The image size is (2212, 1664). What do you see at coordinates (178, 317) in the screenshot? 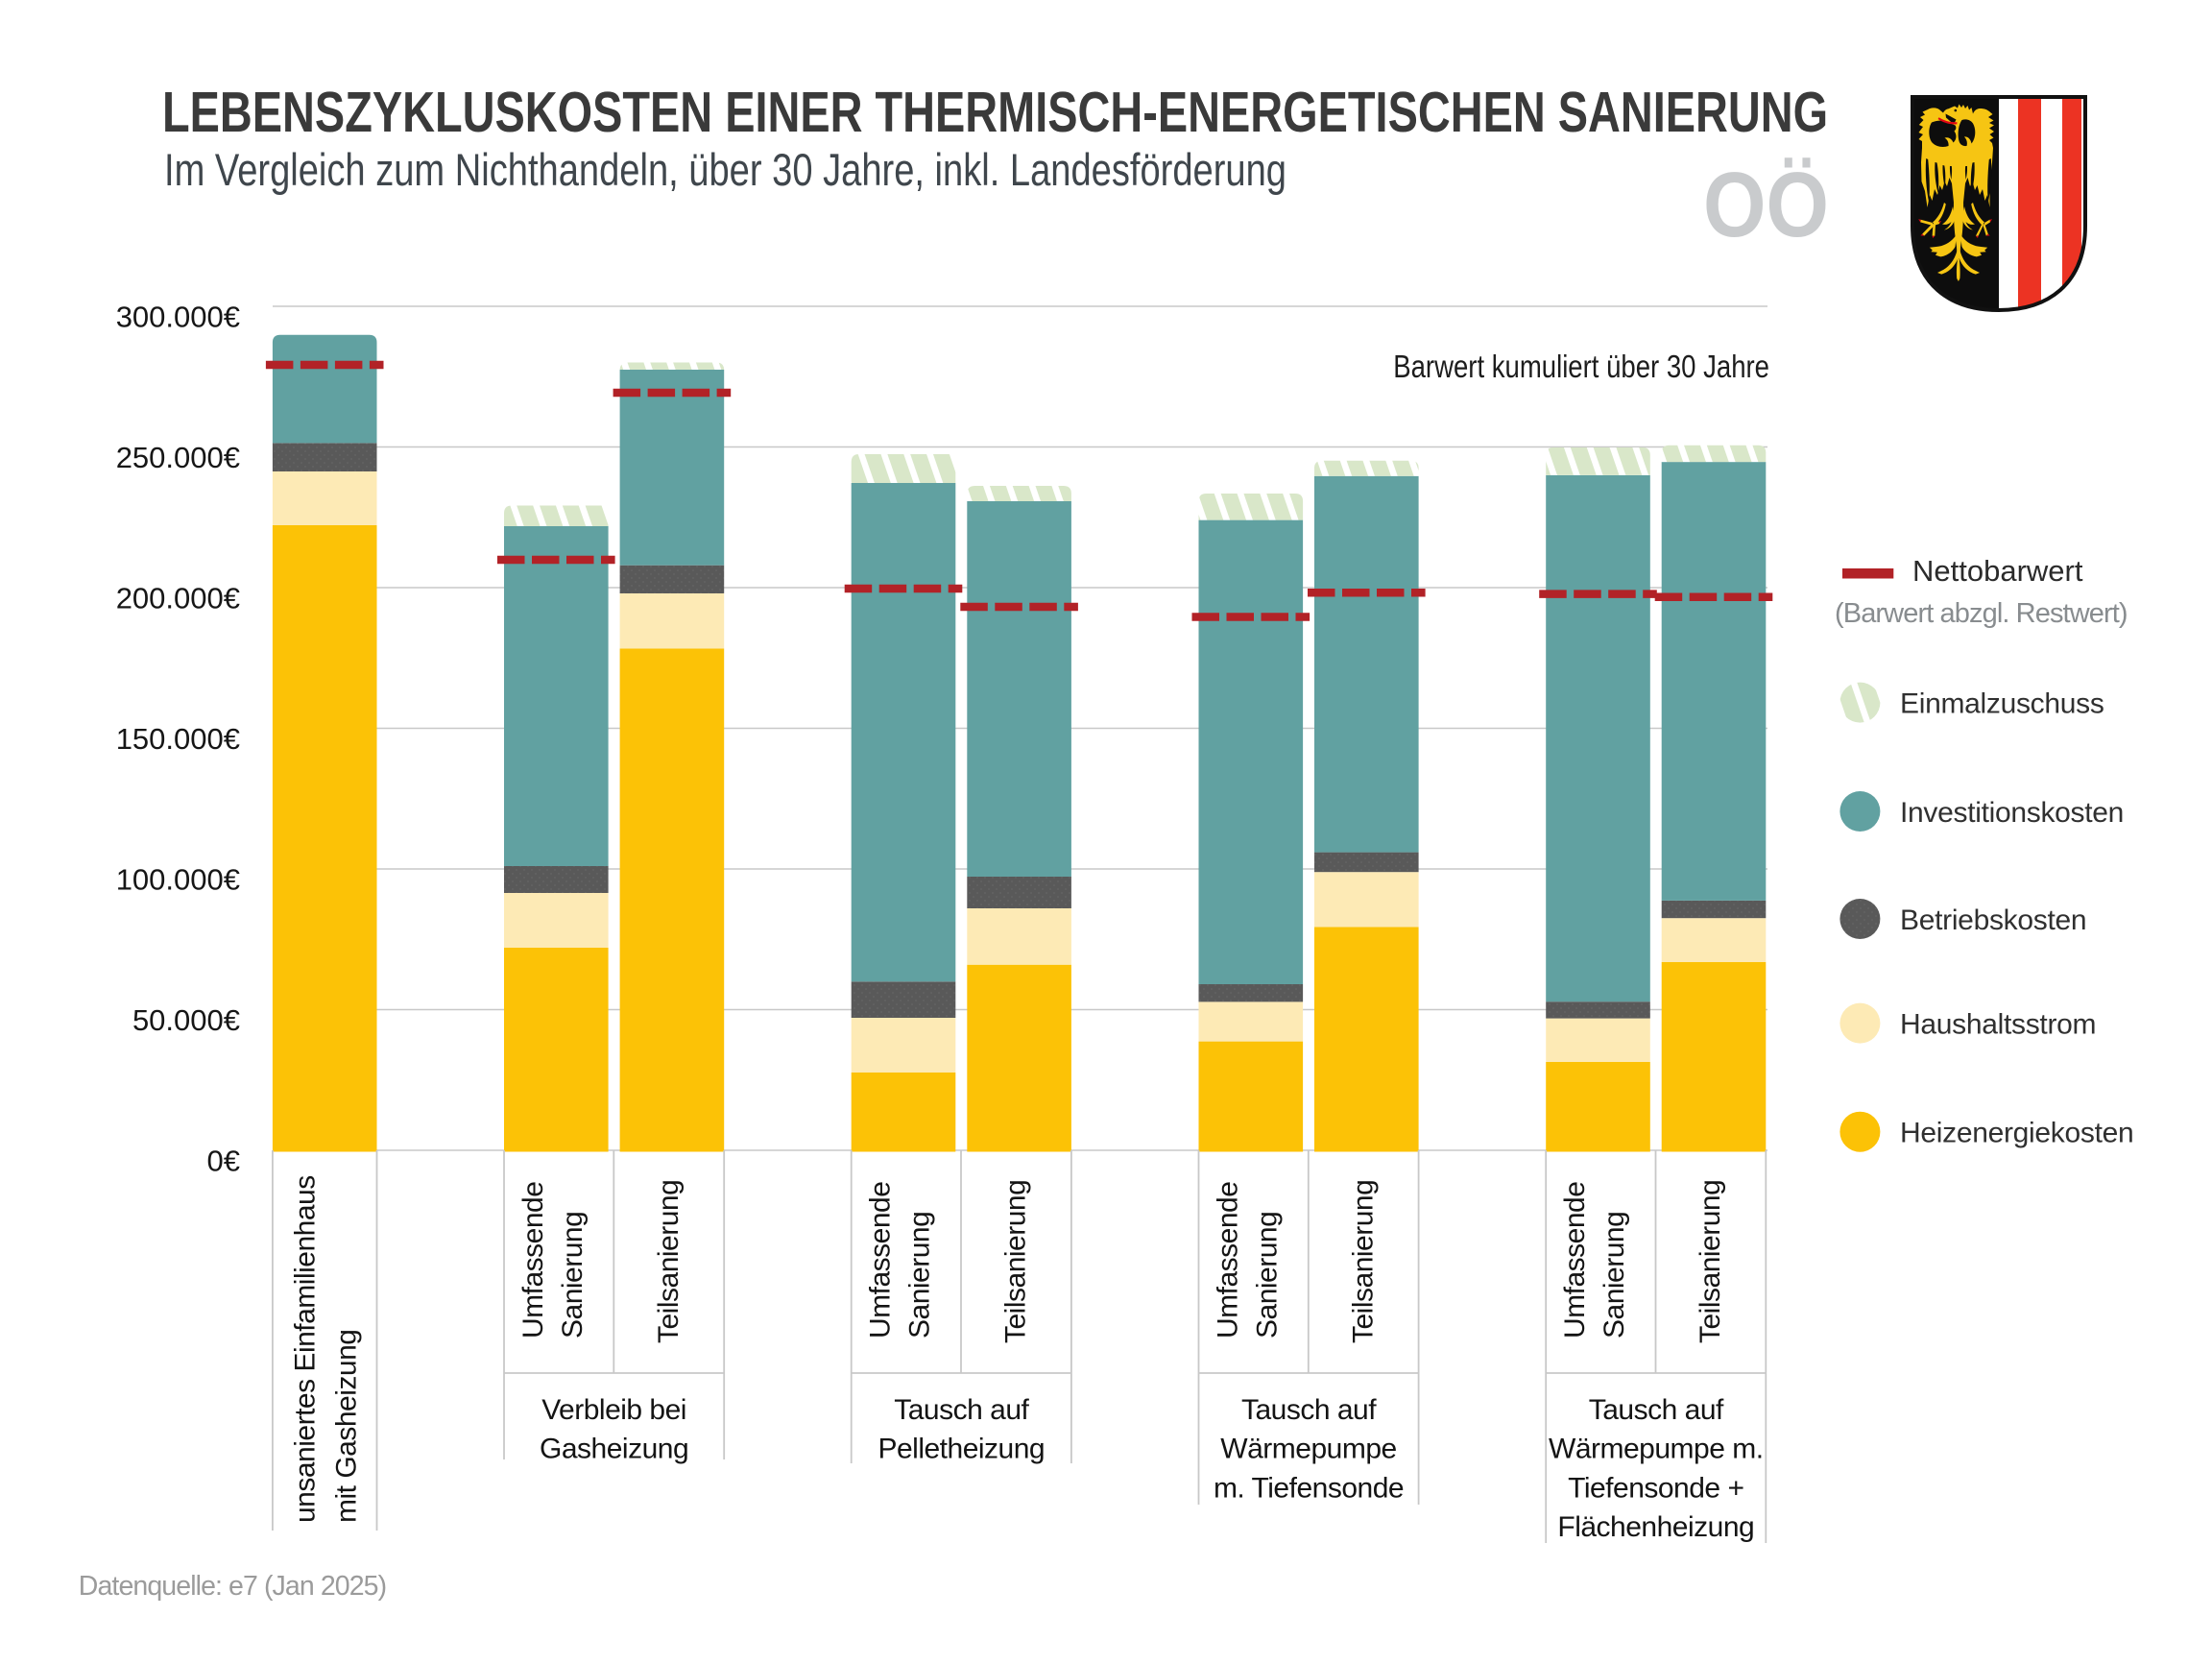
I see `svg-text: 300.000€` at bounding box center [178, 317].